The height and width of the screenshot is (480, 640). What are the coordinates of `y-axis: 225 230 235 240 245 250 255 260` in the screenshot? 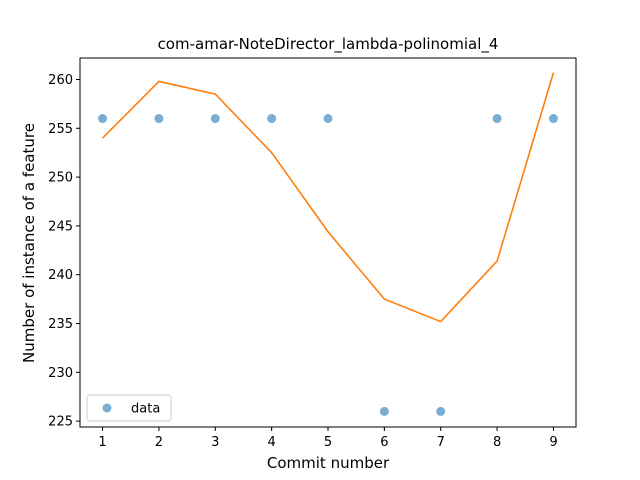 It's located at (64, 251).